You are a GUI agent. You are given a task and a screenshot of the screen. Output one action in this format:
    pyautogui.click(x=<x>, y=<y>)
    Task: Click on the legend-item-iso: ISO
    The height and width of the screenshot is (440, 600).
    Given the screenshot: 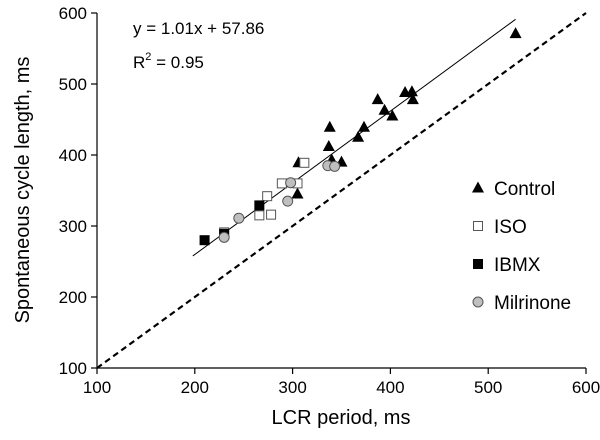 What is the action you would take?
    pyautogui.click(x=500, y=227)
    